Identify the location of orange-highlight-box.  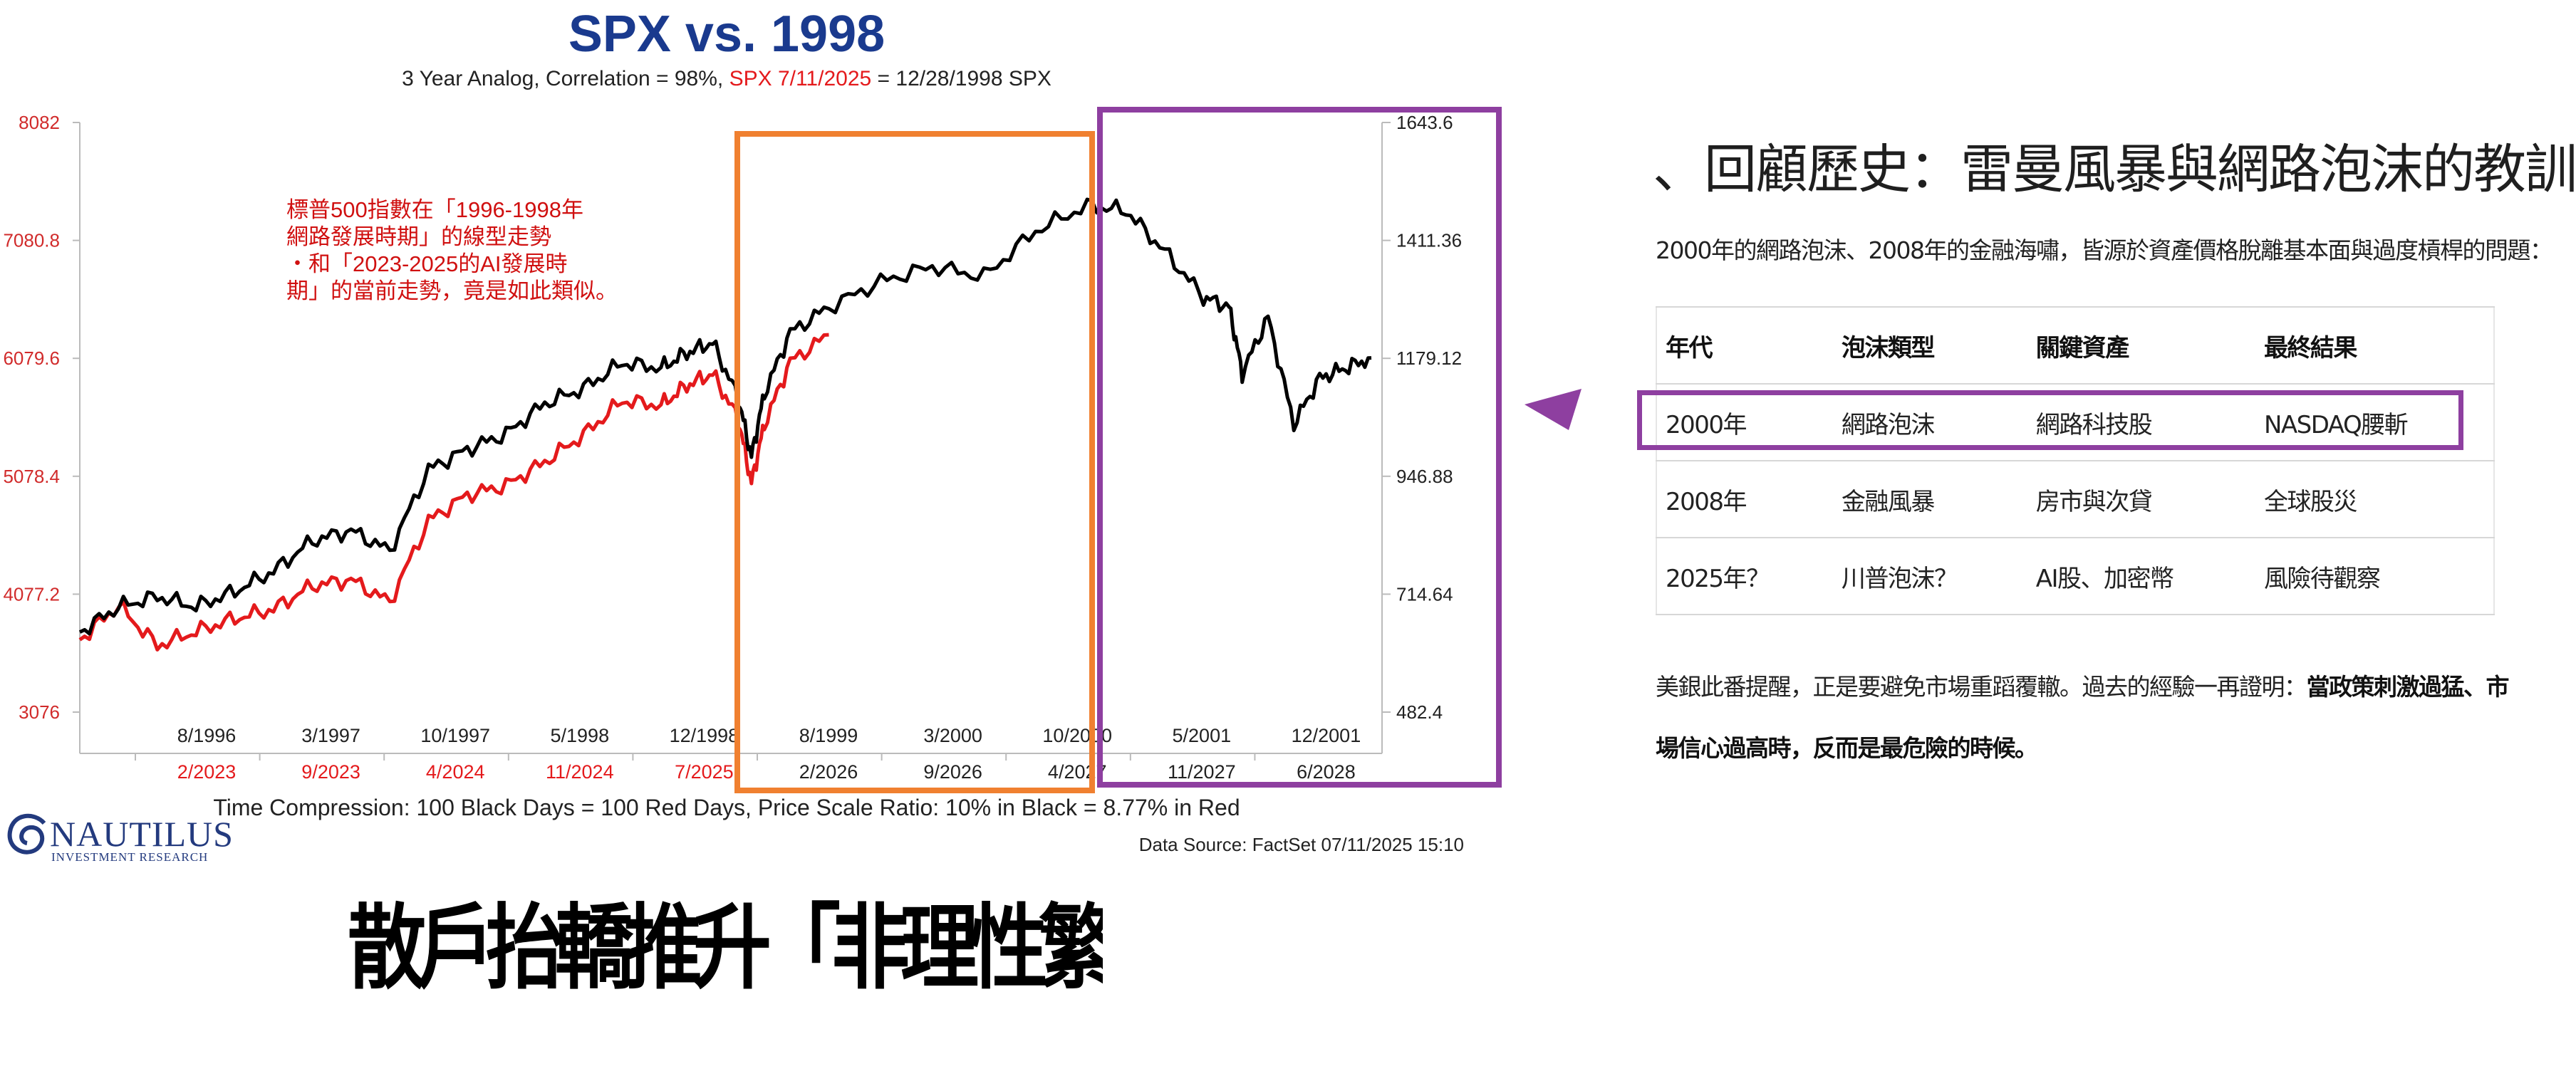
(914, 462).